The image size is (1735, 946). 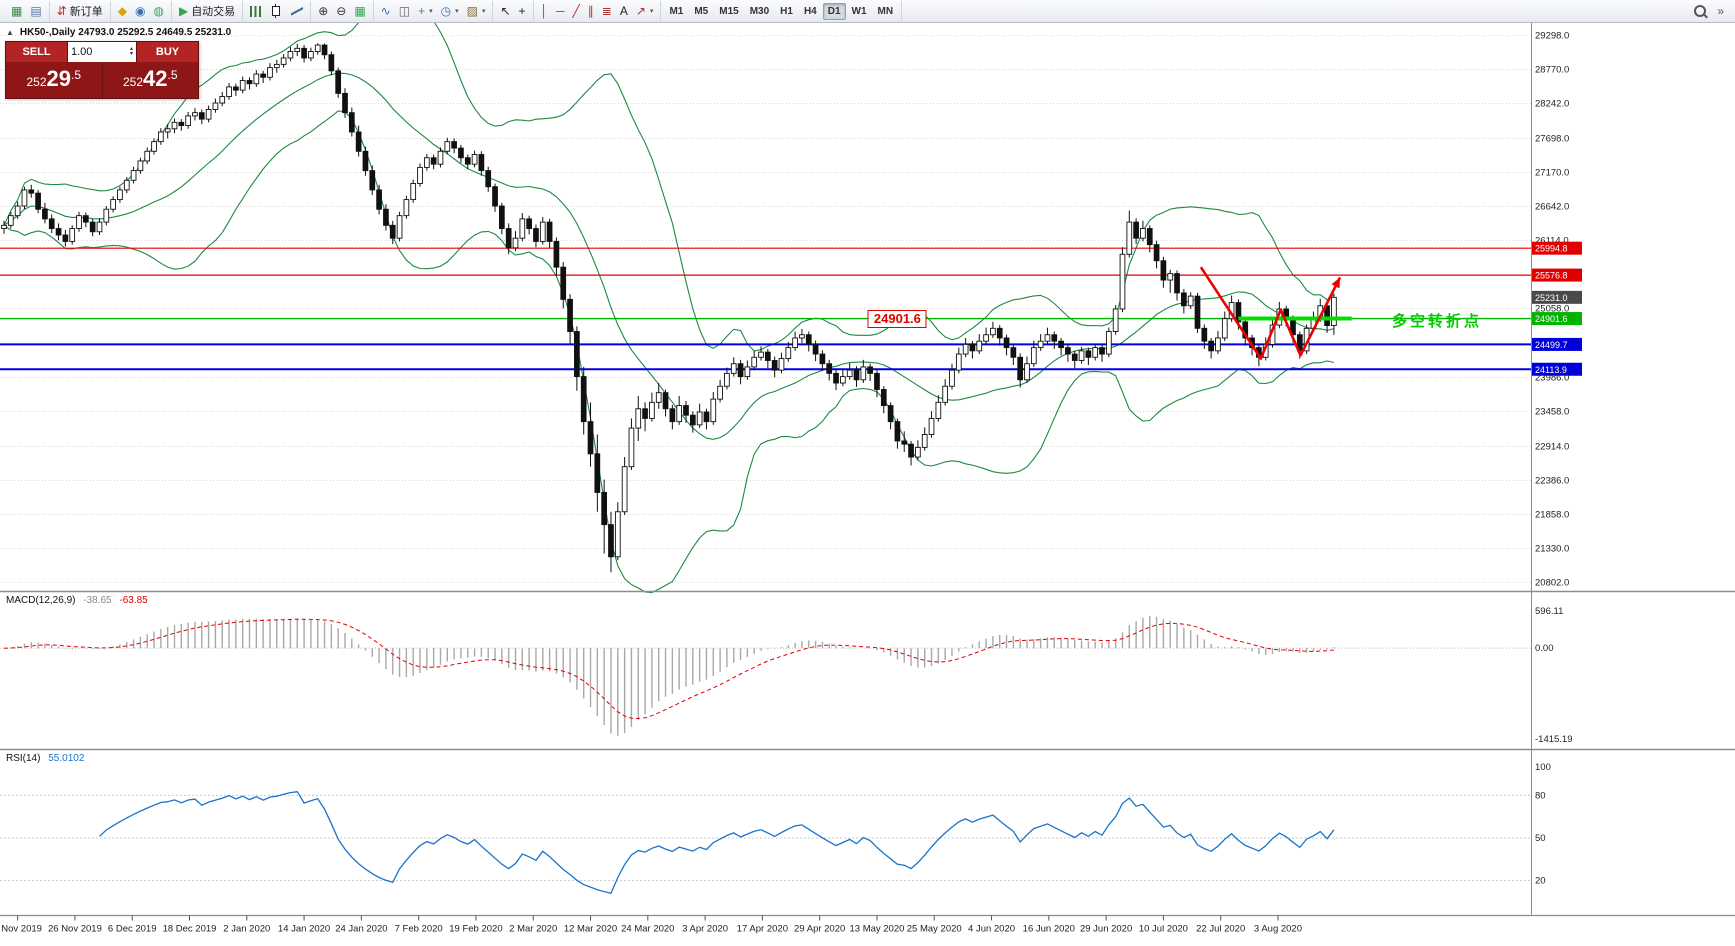 I want to click on channel-button-icon: ∥, so click(x=590, y=11).